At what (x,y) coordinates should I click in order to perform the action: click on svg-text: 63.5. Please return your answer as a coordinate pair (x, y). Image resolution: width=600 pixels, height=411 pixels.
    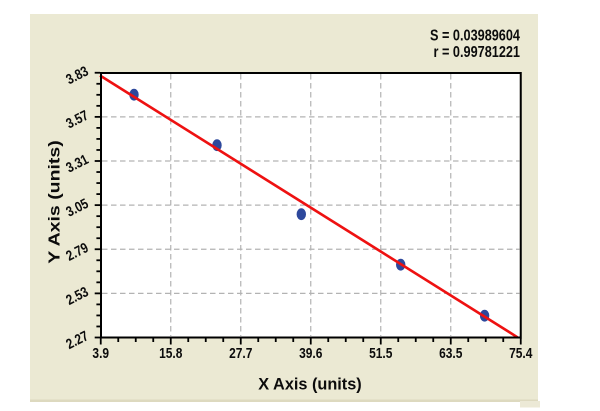
    Looking at the image, I should click on (451, 353).